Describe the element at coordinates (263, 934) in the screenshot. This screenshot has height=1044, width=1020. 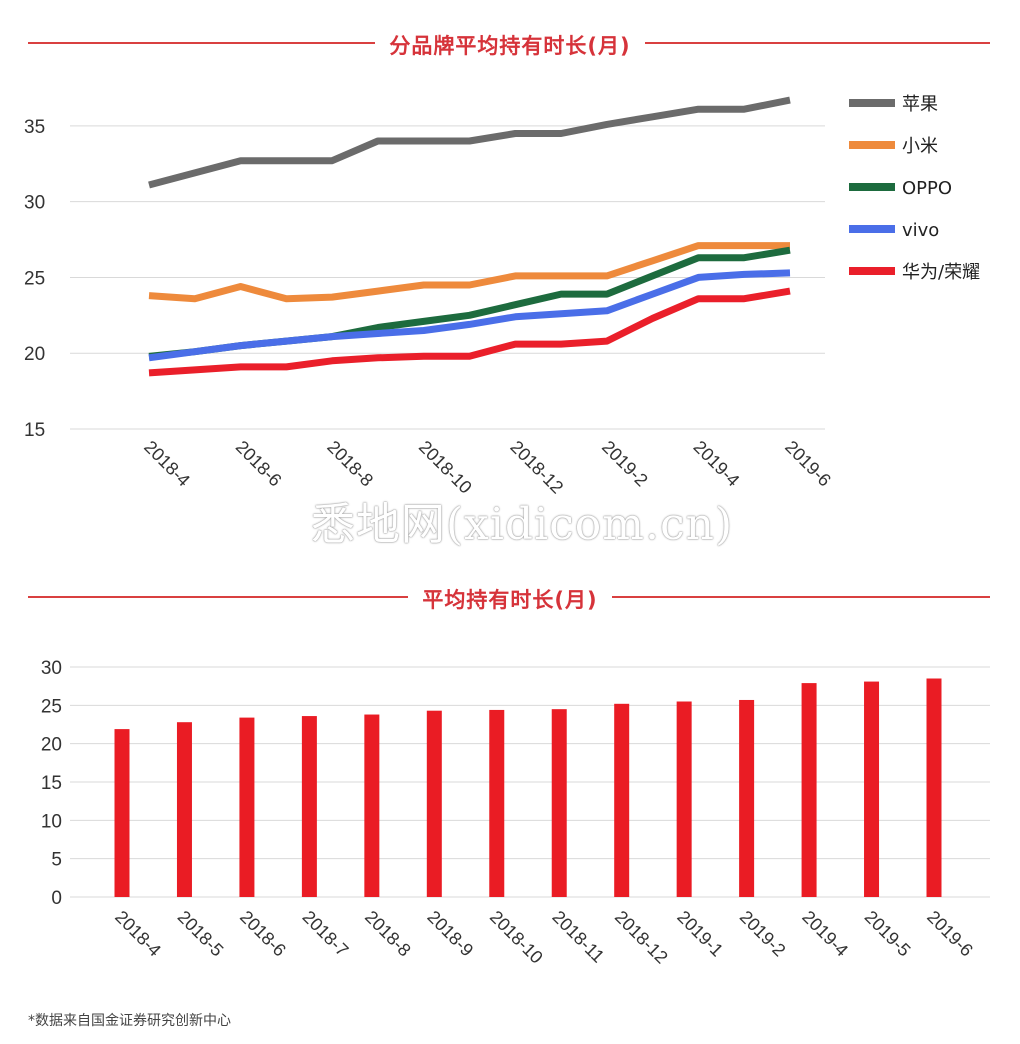
I see `x-tick-label: 2018-6` at that location.